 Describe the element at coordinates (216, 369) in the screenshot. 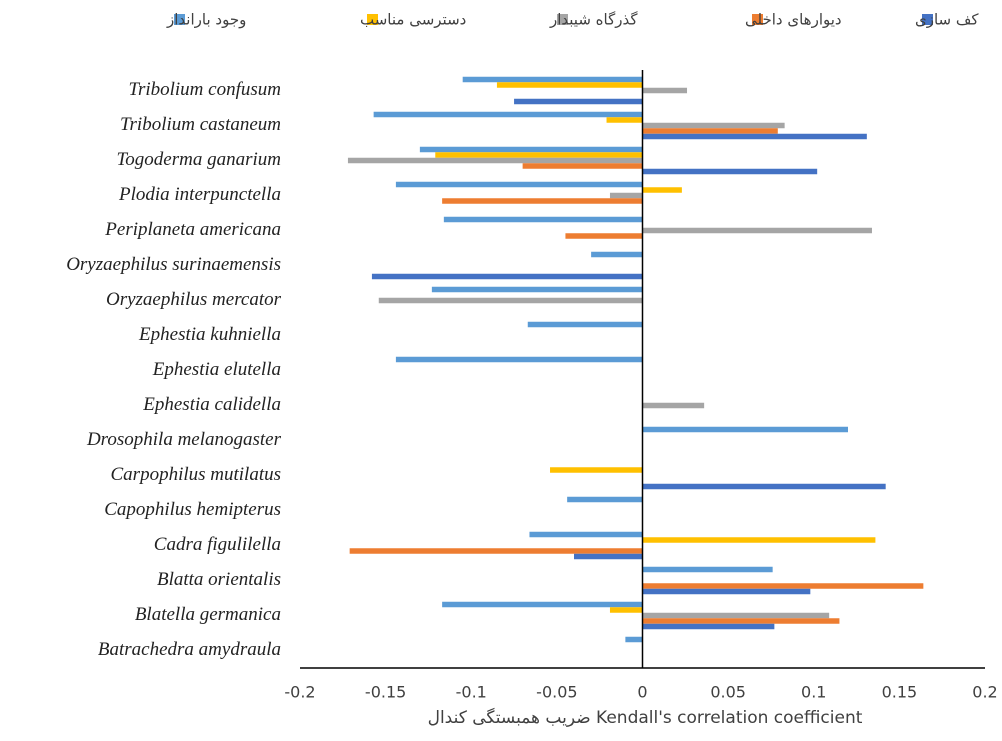

I see `category-label: Ephestia elutella` at that location.